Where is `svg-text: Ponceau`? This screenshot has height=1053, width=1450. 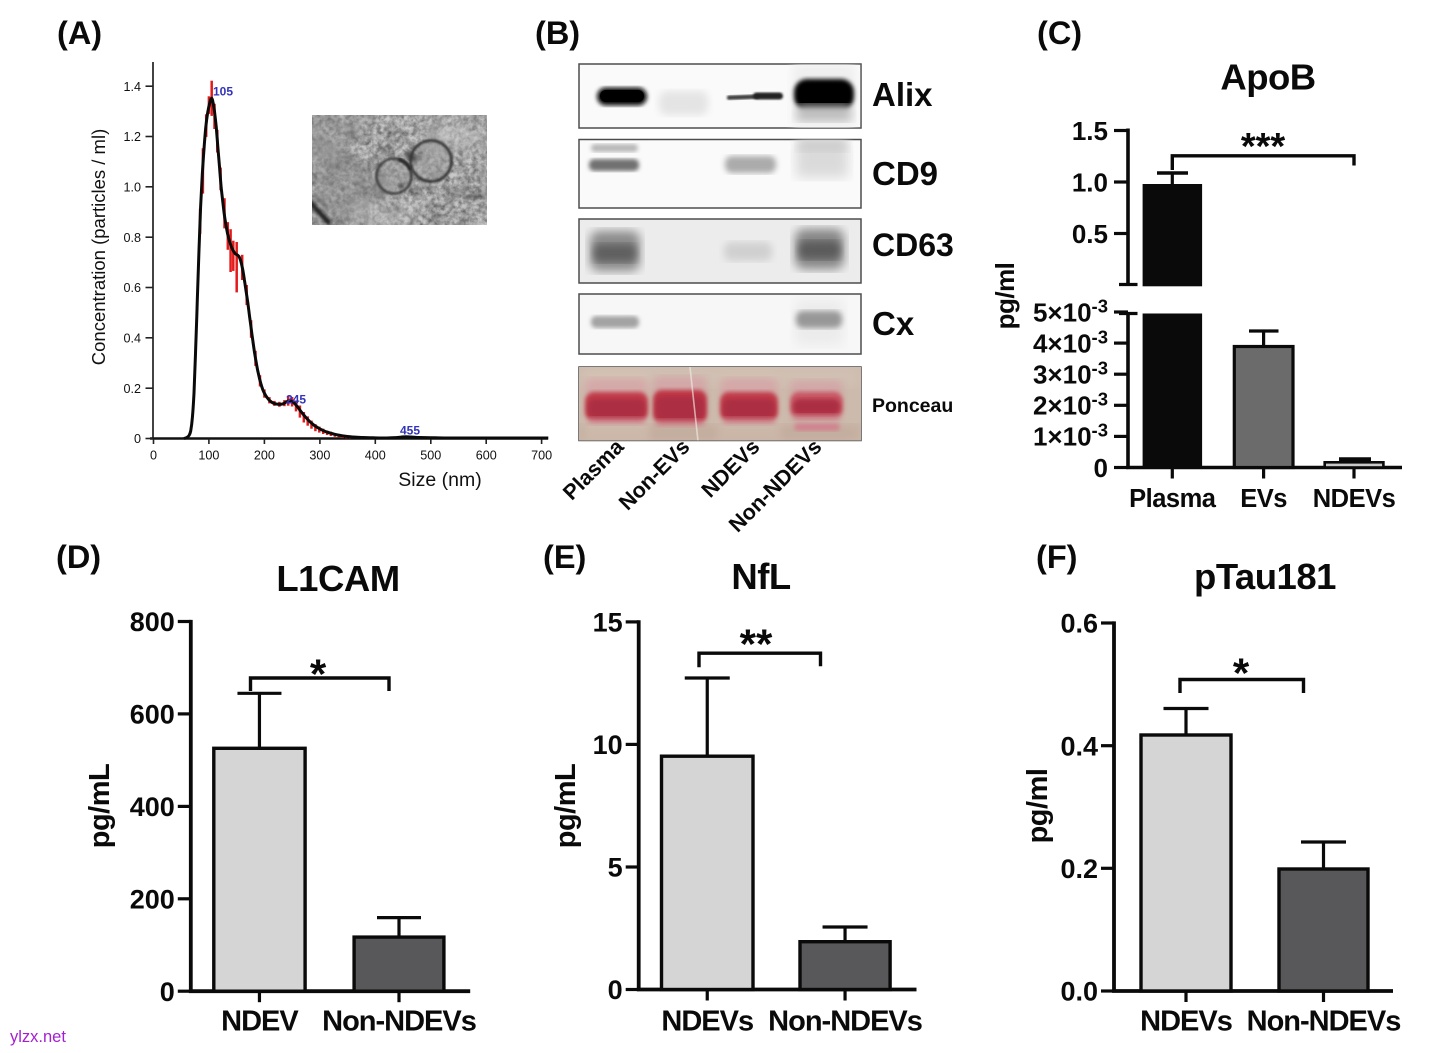
svg-text: Ponceau is located at coordinates (912, 406).